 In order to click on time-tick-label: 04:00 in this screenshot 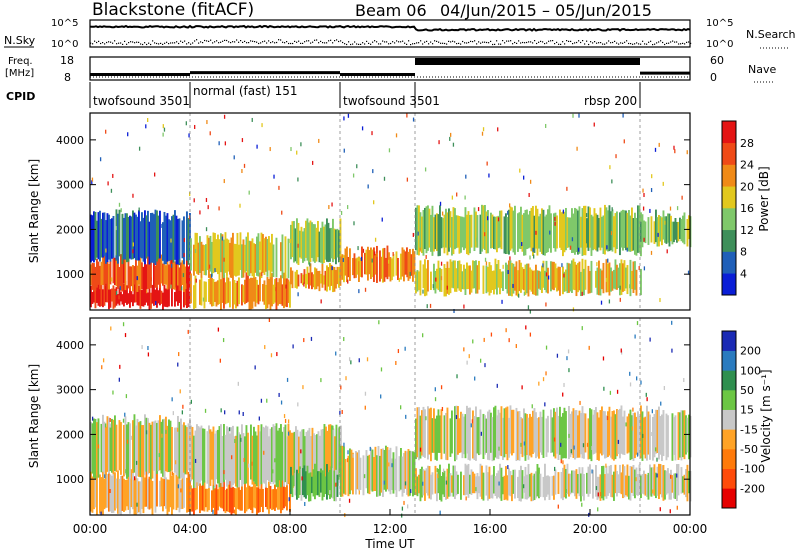, I will do `click(190, 529)`.